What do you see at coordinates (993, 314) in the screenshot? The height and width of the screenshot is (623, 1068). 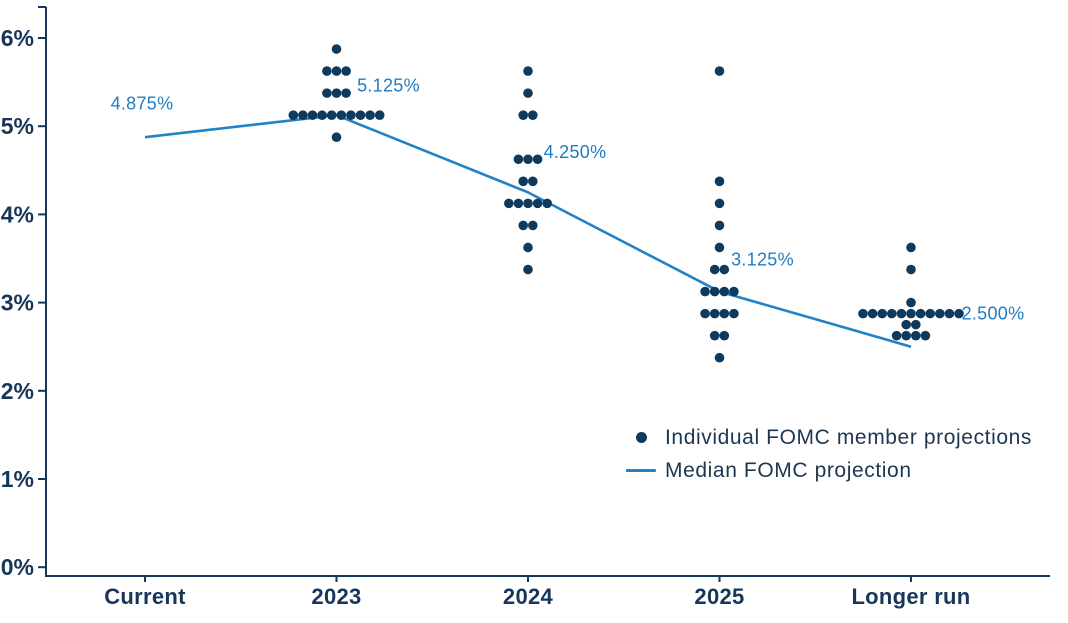 I see `median-value-label: 2.500%` at bounding box center [993, 314].